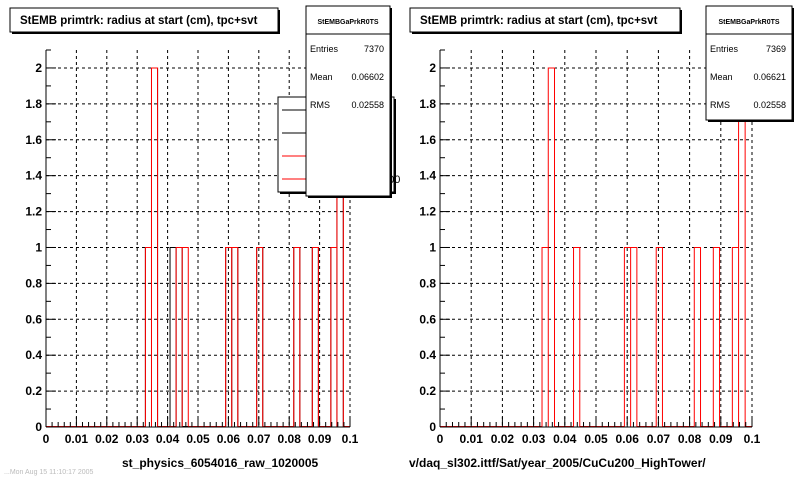 Image resolution: width=800 pixels, height=480 pixels. What do you see at coordinates (776, 49) in the screenshot?
I see `stats-entries-value: 7369` at bounding box center [776, 49].